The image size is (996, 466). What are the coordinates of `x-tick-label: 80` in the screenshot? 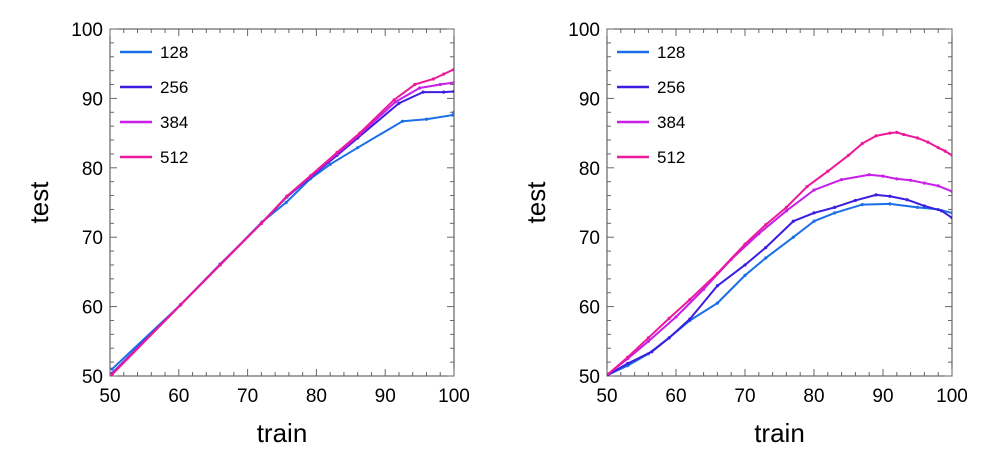 It's located at (316, 396).